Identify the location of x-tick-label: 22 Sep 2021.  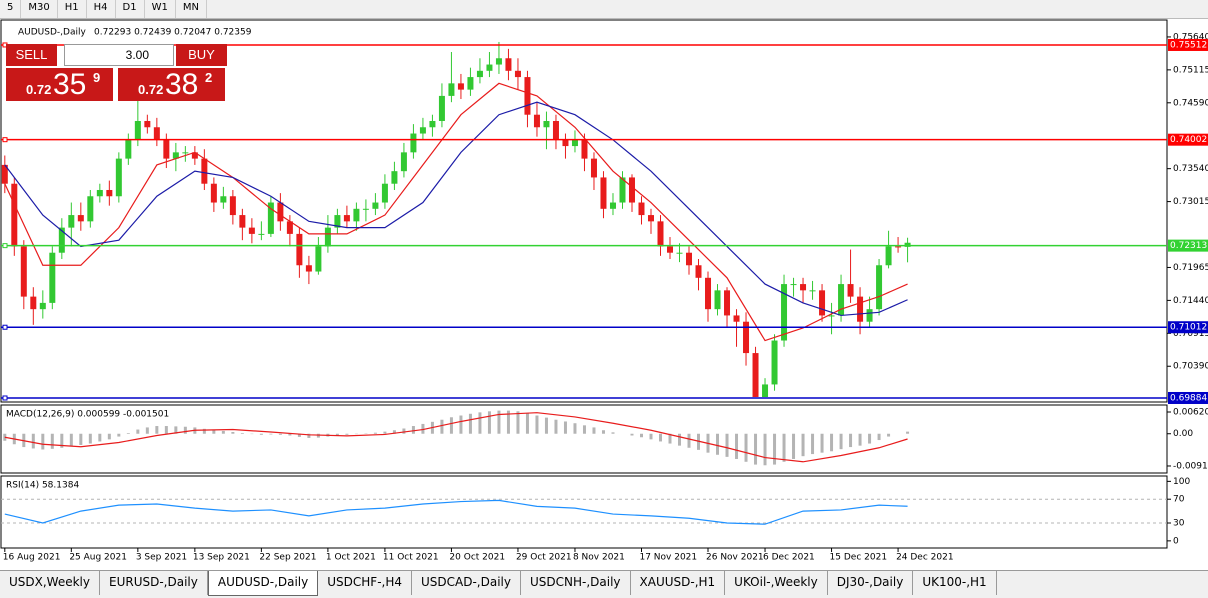
(287, 558).